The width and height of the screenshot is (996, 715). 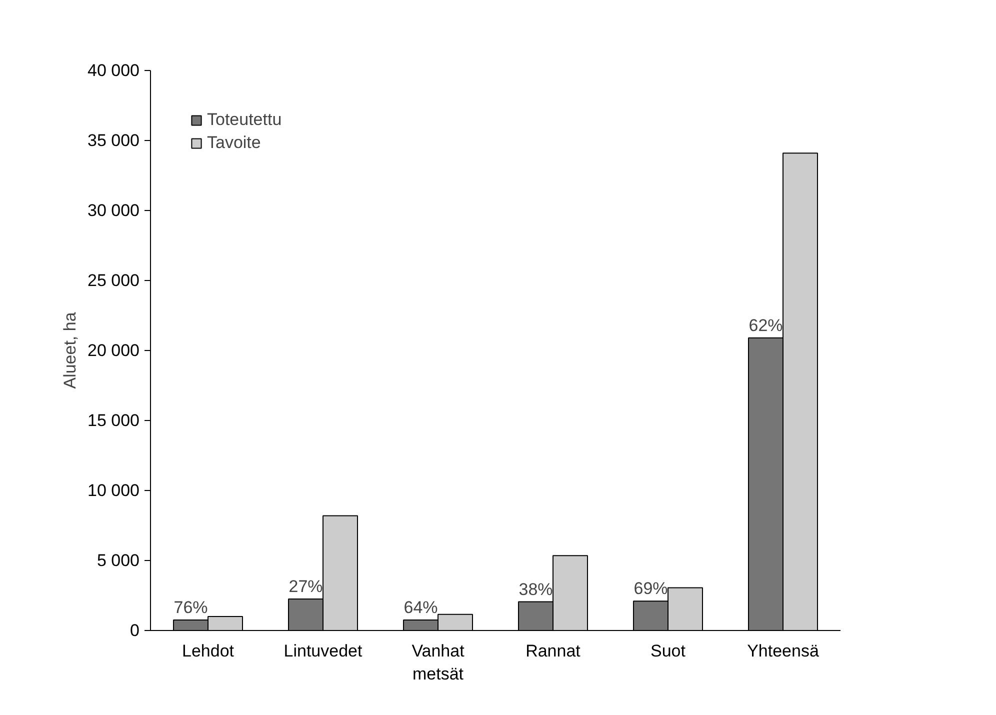 I want to click on annotation: 69%, so click(x=651, y=588).